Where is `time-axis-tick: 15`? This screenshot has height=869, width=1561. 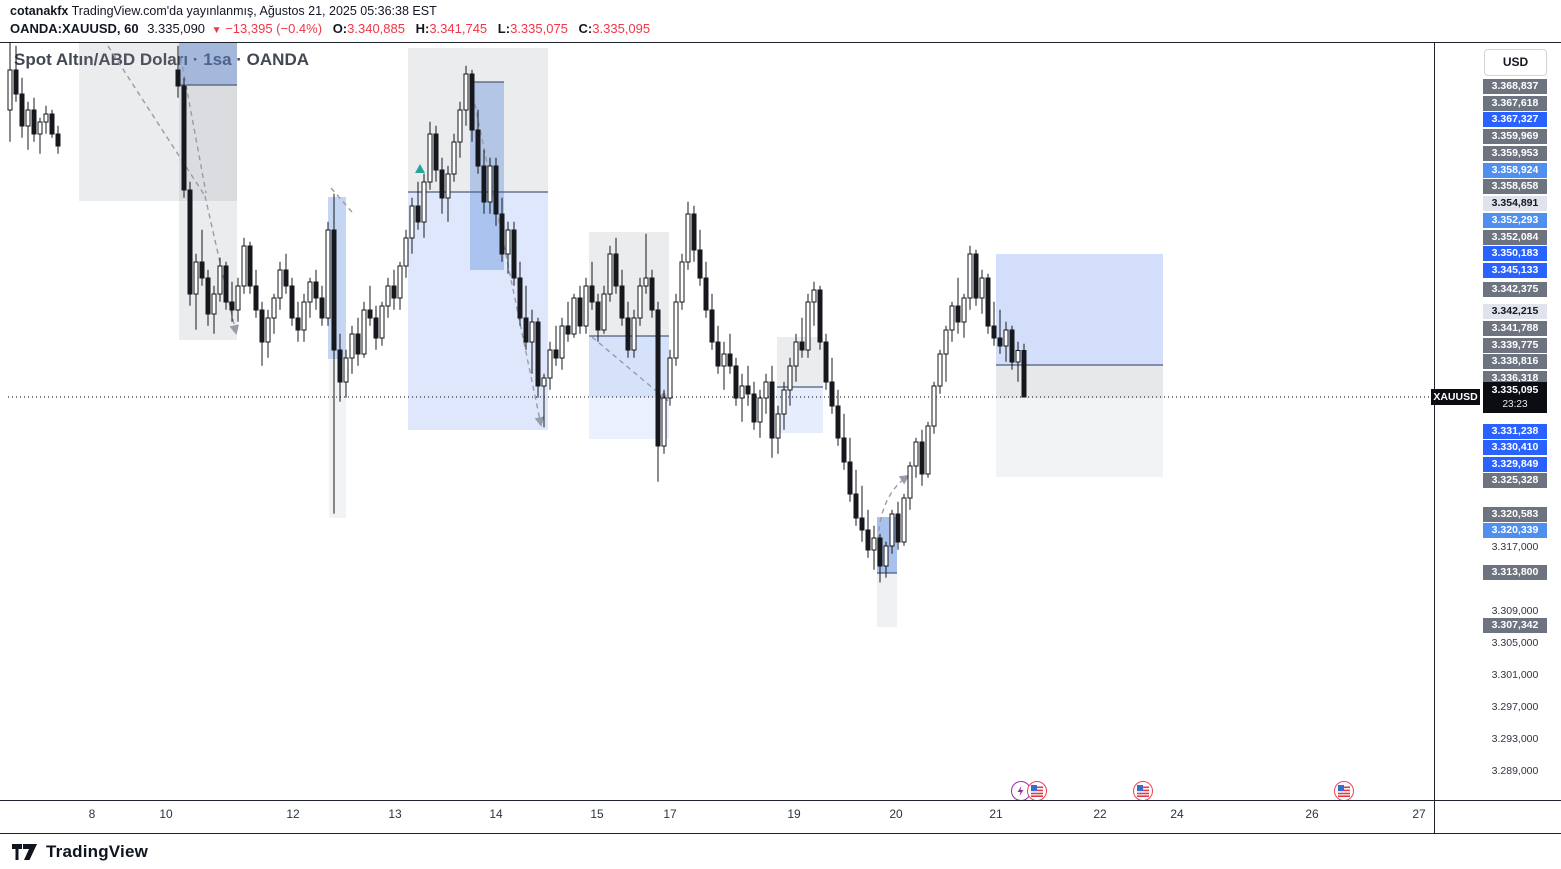
time-axis-tick: 15 is located at coordinates (597, 814).